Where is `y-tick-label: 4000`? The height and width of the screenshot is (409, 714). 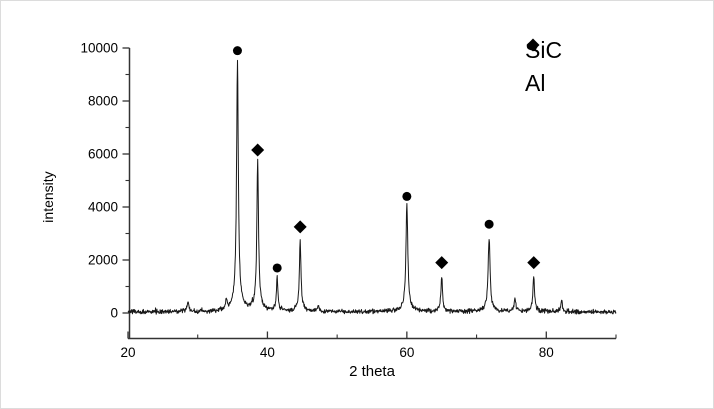 y-tick-label: 4000 is located at coordinates (103, 207).